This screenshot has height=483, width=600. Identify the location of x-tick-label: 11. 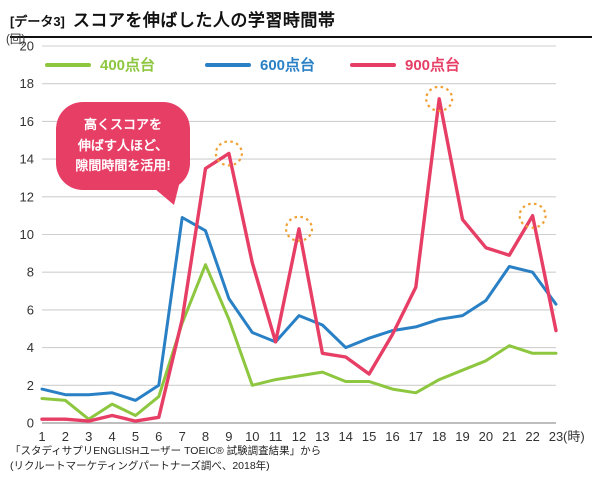
(276, 436).